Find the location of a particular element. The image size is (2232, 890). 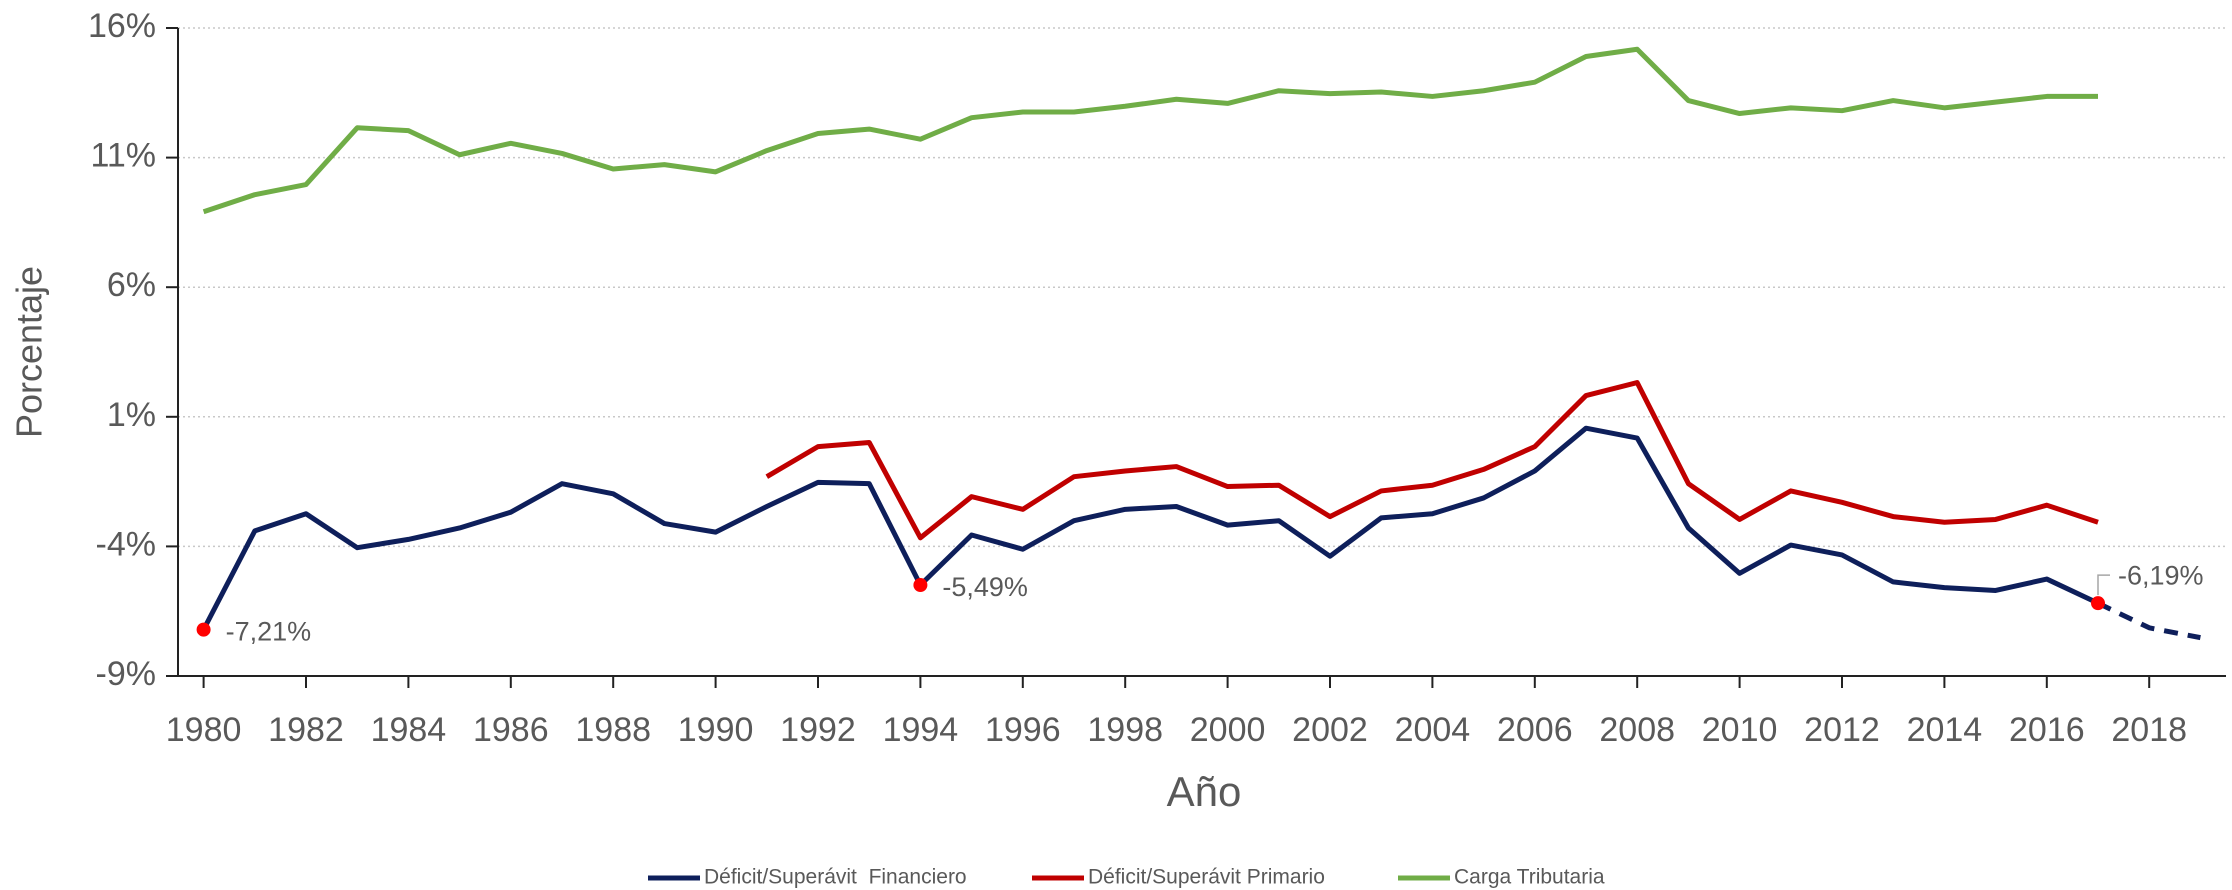

data-label: -6,19% is located at coordinates (2161, 575).